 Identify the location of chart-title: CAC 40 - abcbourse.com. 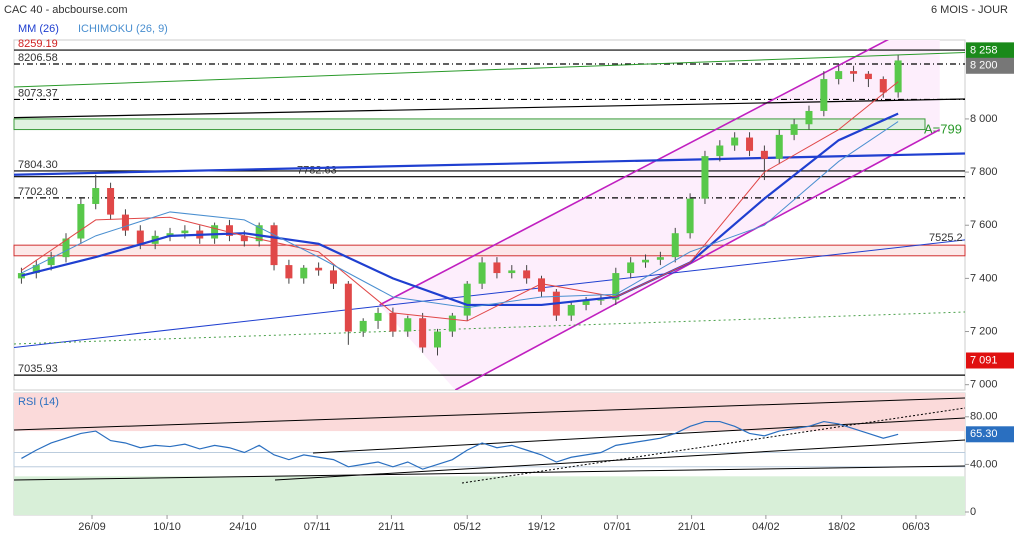
(66, 10).